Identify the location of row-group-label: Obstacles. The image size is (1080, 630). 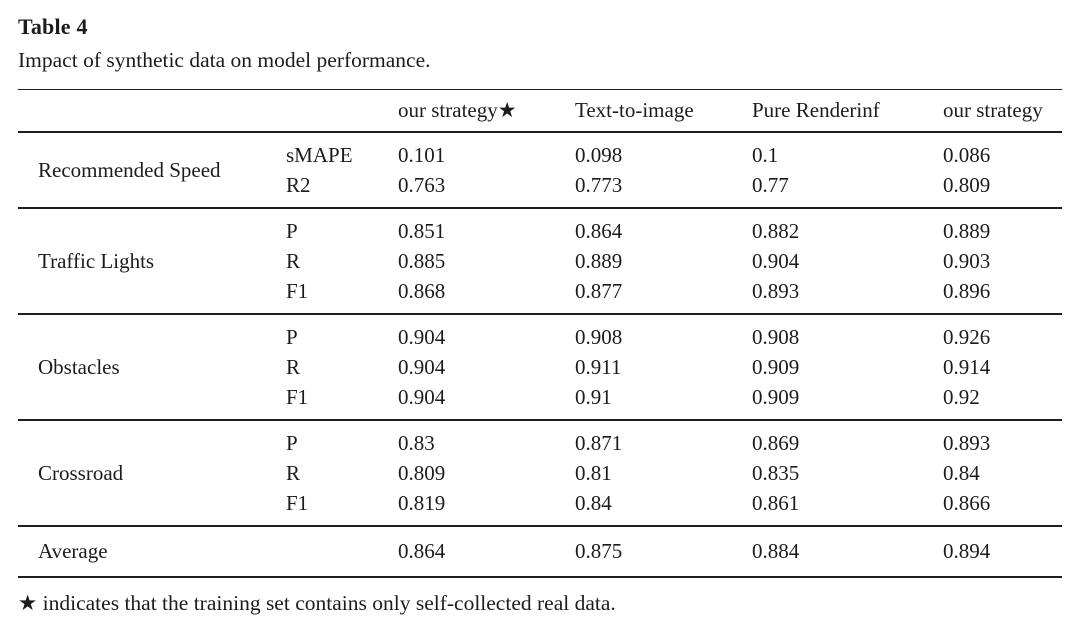
(79, 366).